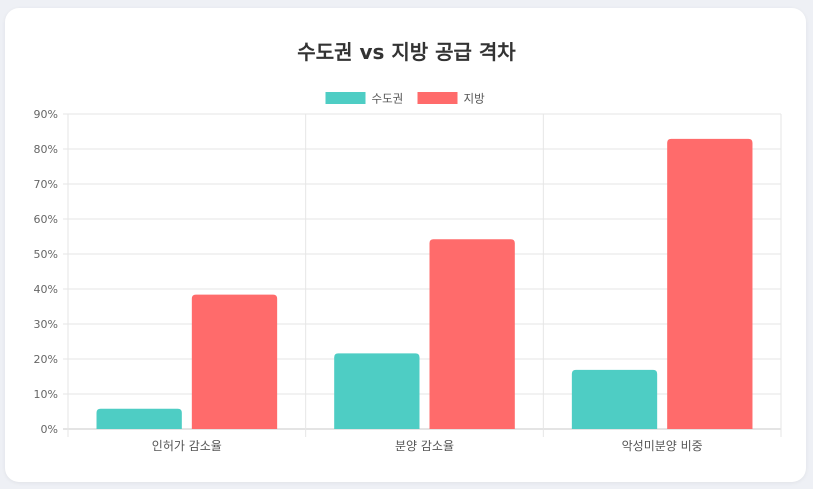 This screenshot has height=489, width=813. What do you see at coordinates (46, 272) in the screenshot?
I see `y-axis: 0% 10% 20% 30% 40% 50% 60% 70% 80% 90%` at bounding box center [46, 272].